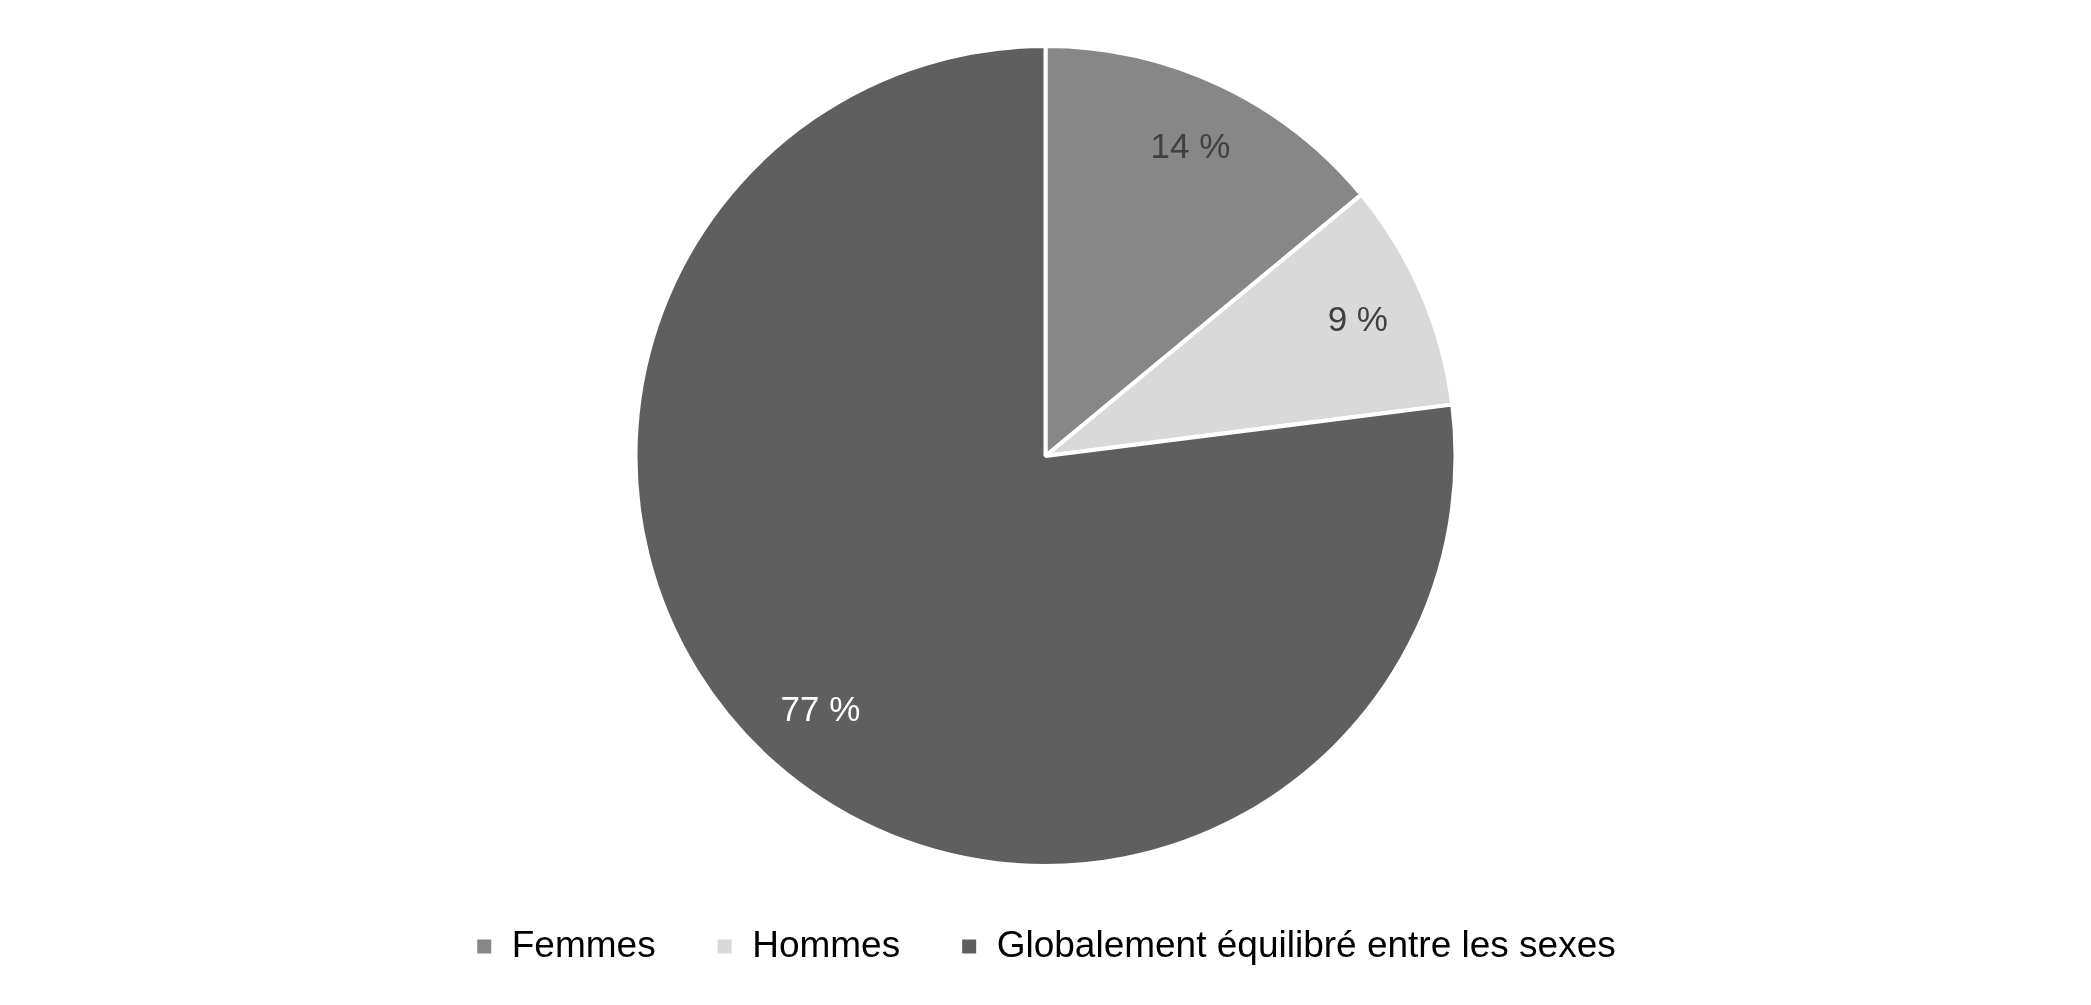 Image resolution: width=2091 pixels, height=1005 pixels. Describe the element at coordinates (1190, 145) in the screenshot. I see `data-label: 14 %` at that location.